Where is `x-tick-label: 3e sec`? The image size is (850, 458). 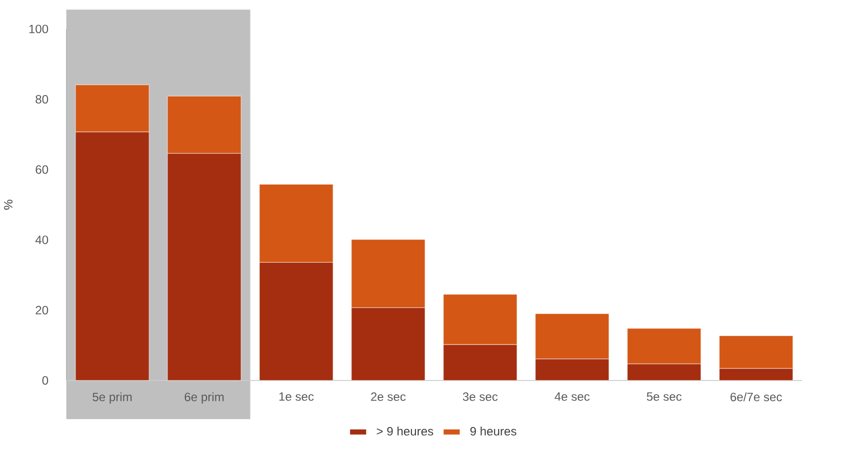
x-tick-label: 3e sec is located at coordinates (480, 397).